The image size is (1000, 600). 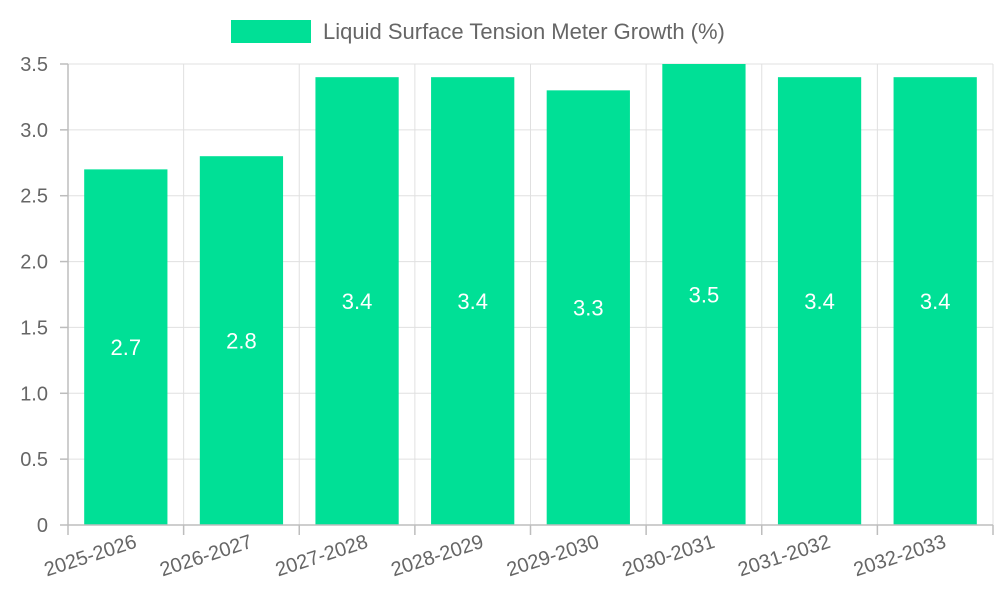 I want to click on y-tick-label: 1.0, so click(x=34, y=394).